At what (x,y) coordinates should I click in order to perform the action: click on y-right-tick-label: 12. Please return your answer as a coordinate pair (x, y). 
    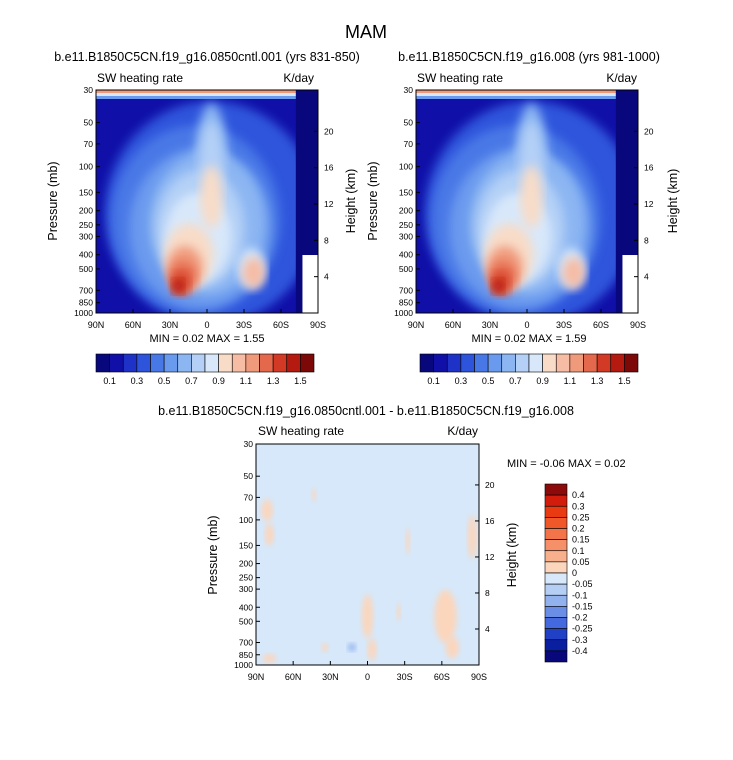
    Looking at the image, I should click on (649, 204).